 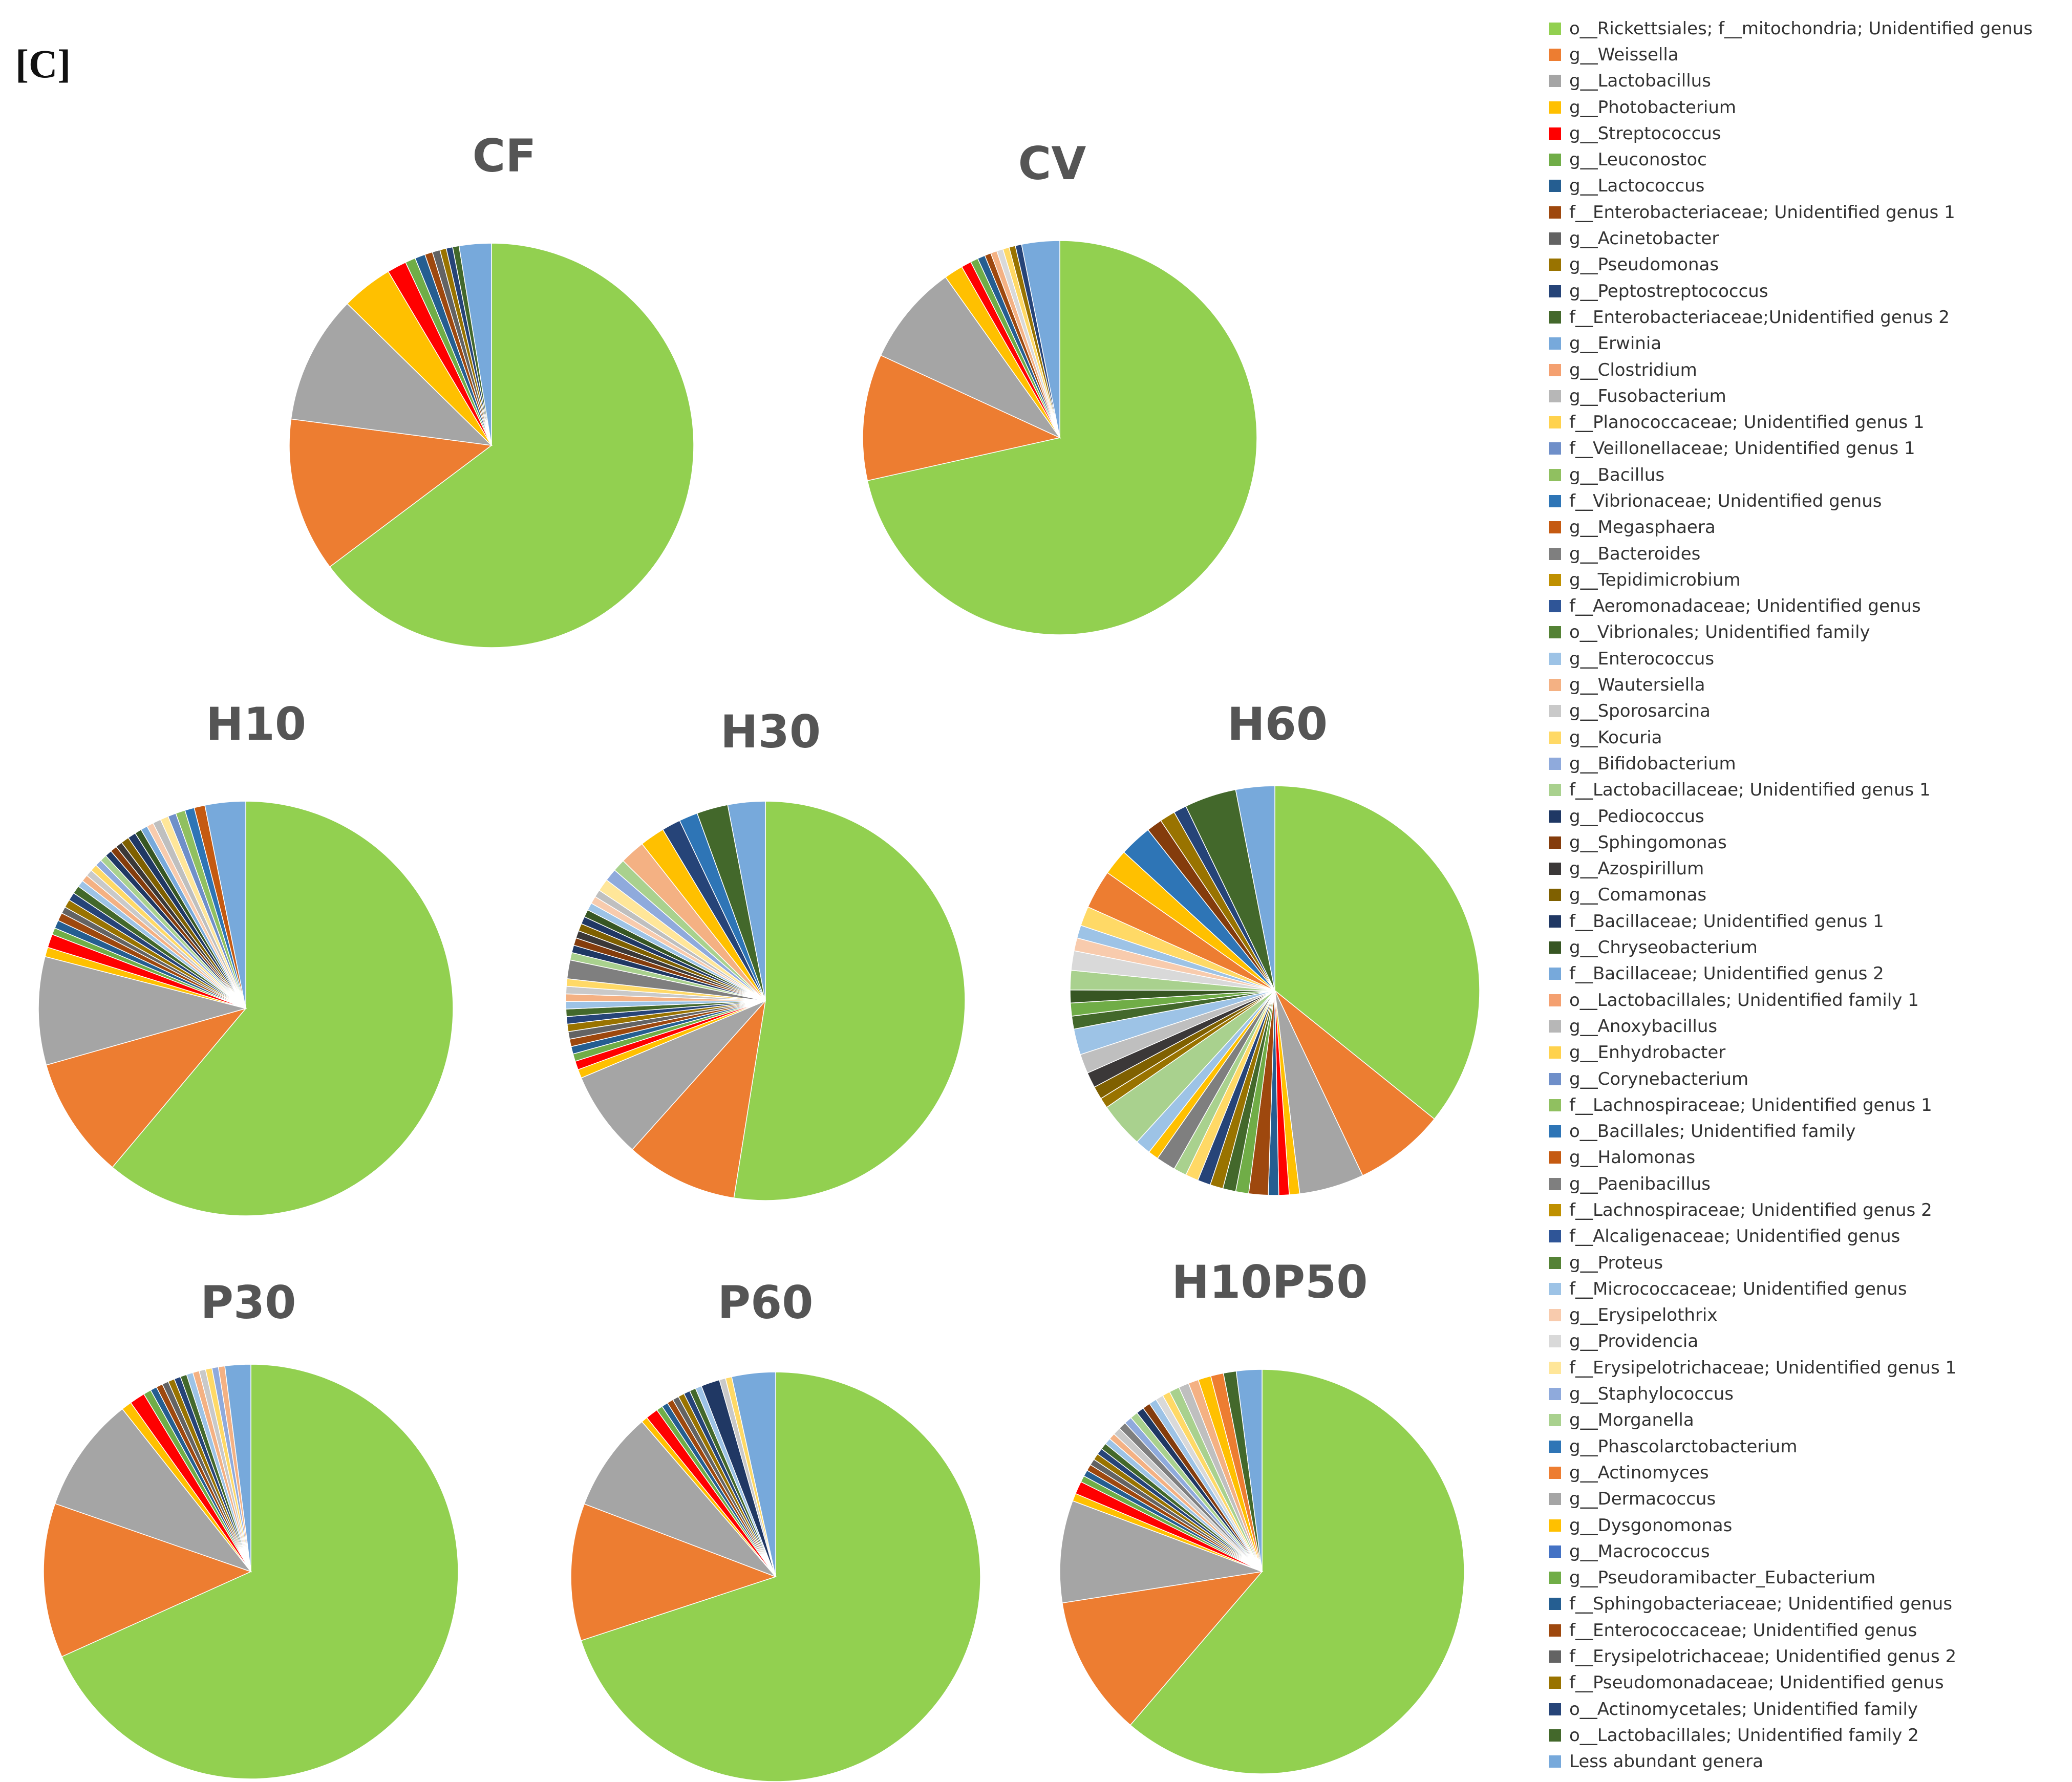 I want to click on legend-item: g__Macrococcus, so click(x=1808, y=1551).